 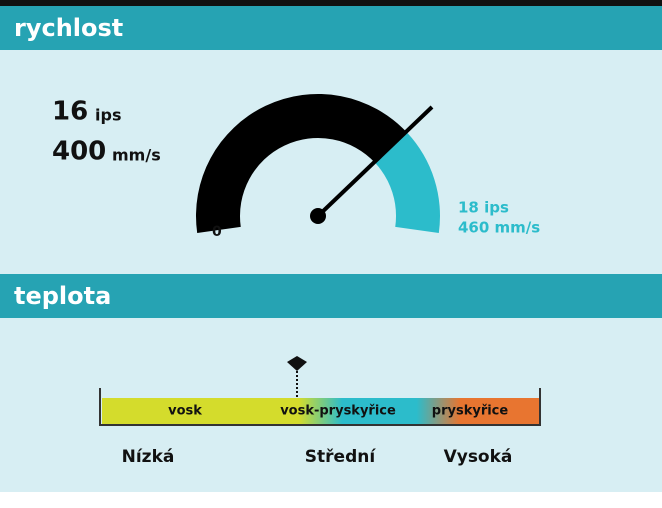 What do you see at coordinates (470, 411) in the screenshot?
I see `zone-label: pryskyřice` at bounding box center [470, 411].